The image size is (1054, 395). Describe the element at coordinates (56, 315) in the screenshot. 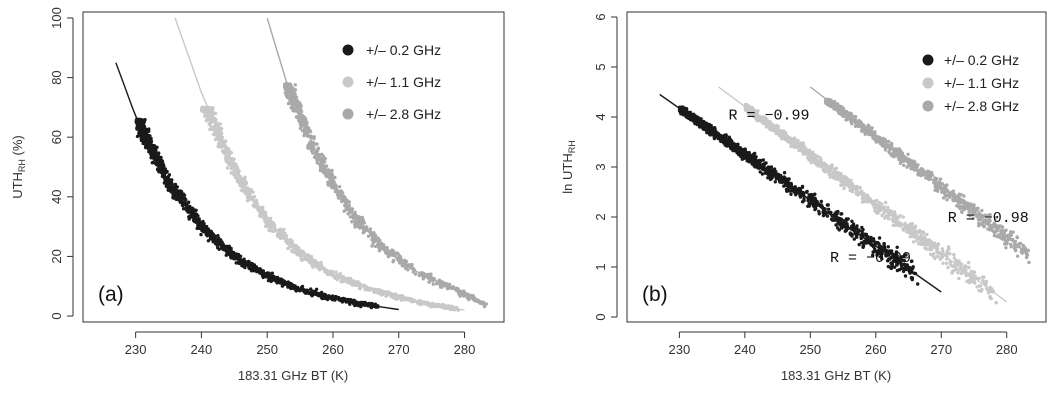

I see `y-tick-label: 0` at that location.